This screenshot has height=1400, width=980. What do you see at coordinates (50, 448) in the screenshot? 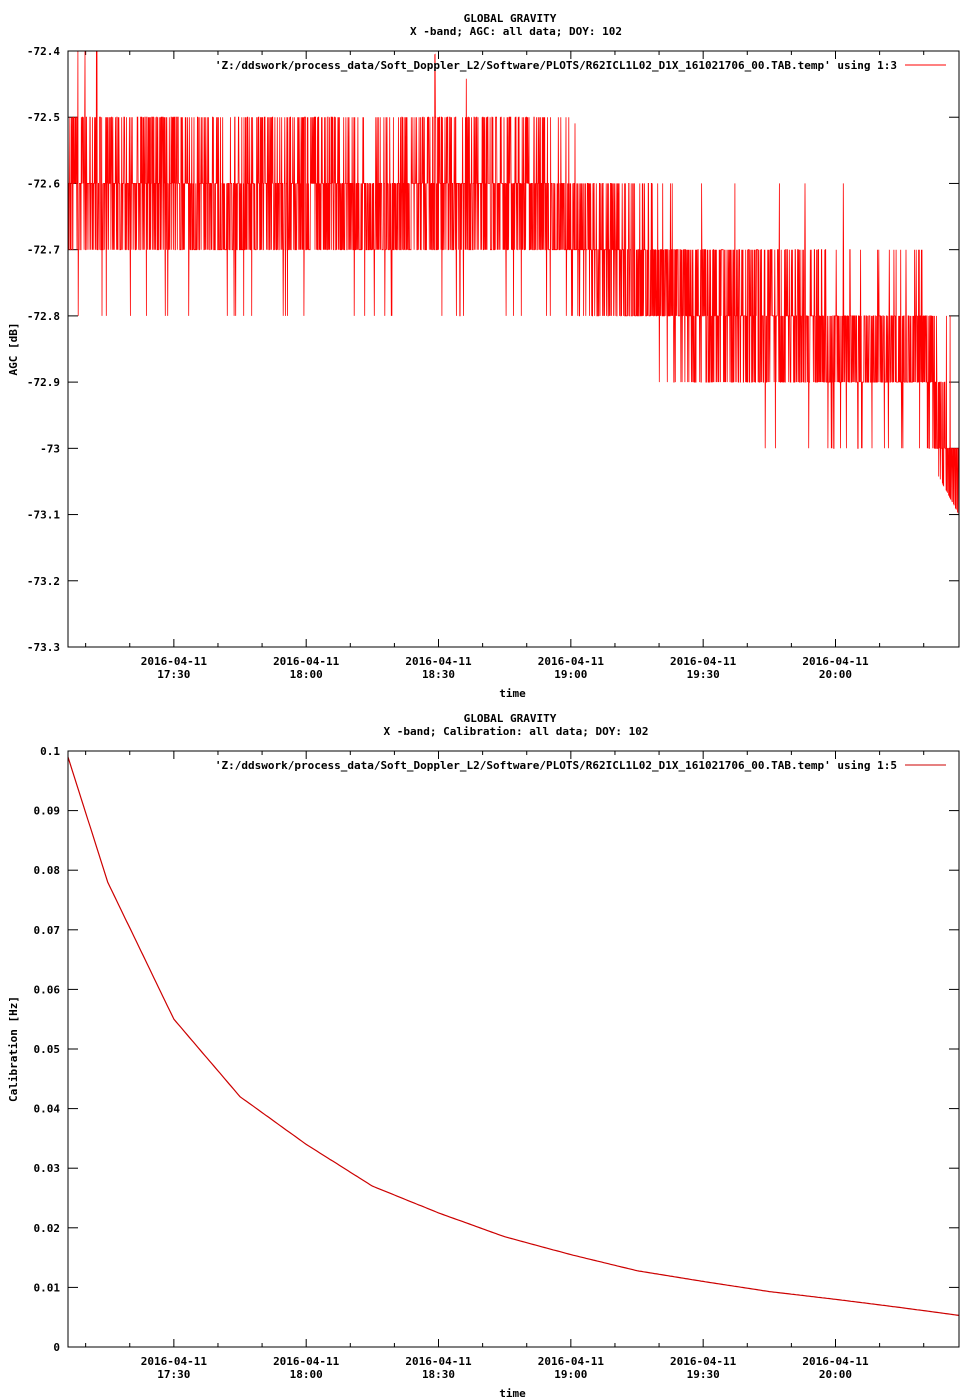
I see `y-tick-label: -73` at bounding box center [50, 448].